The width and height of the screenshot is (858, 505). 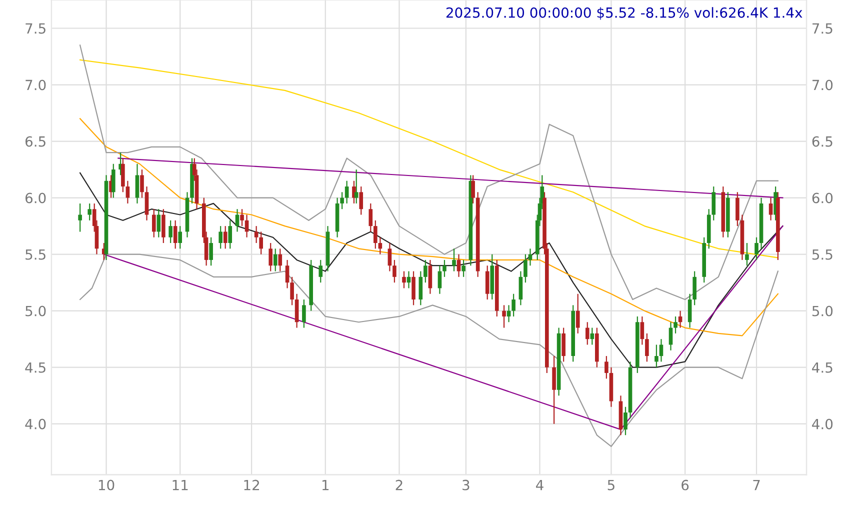 What do you see at coordinates (36, 254) in the screenshot?
I see `y-tick-label: 5.5` at bounding box center [36, 254].